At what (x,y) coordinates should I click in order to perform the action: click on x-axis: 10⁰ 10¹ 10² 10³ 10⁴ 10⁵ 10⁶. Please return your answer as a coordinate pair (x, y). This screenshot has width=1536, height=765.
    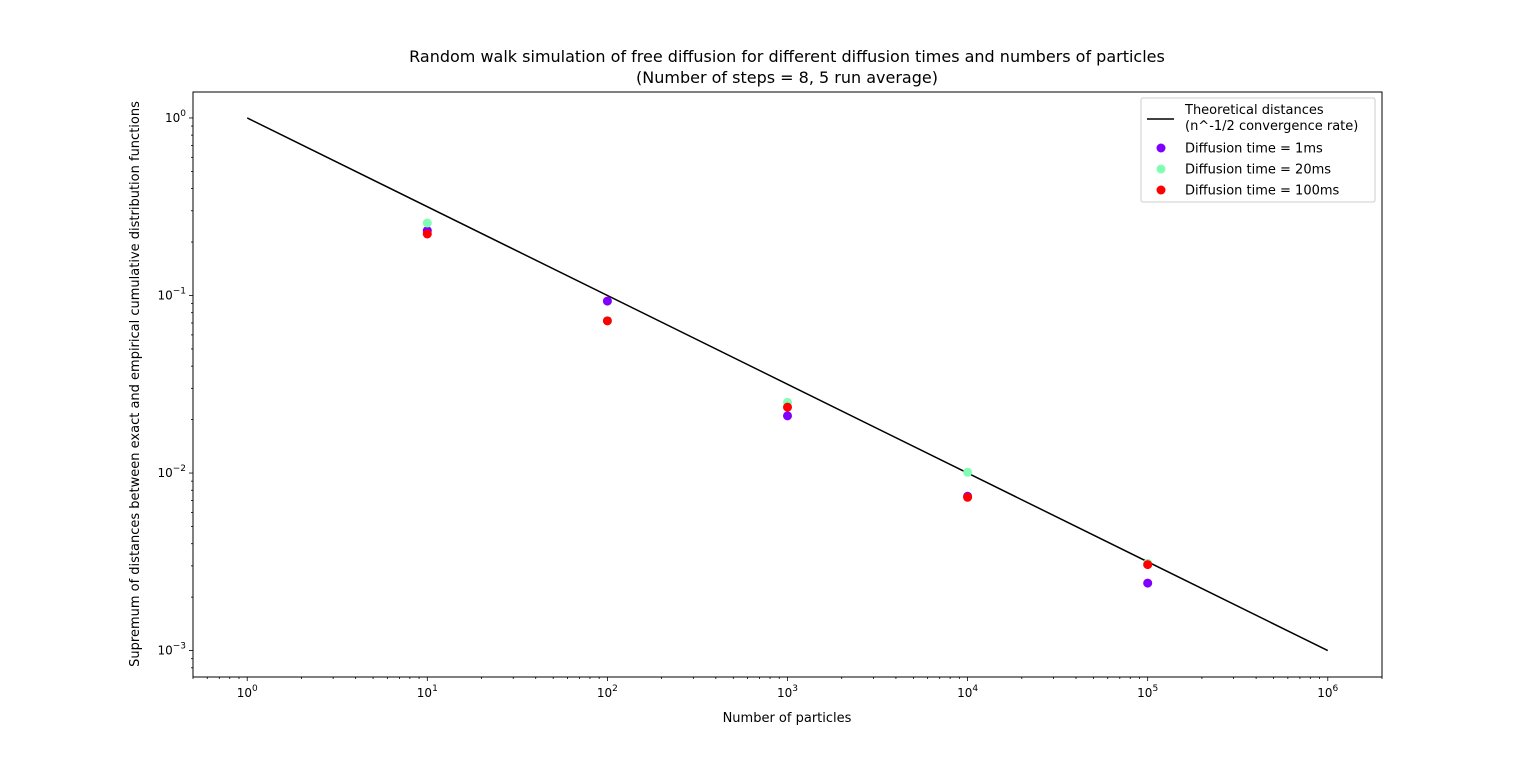
    Looking at the image, I should click on (787, 688).